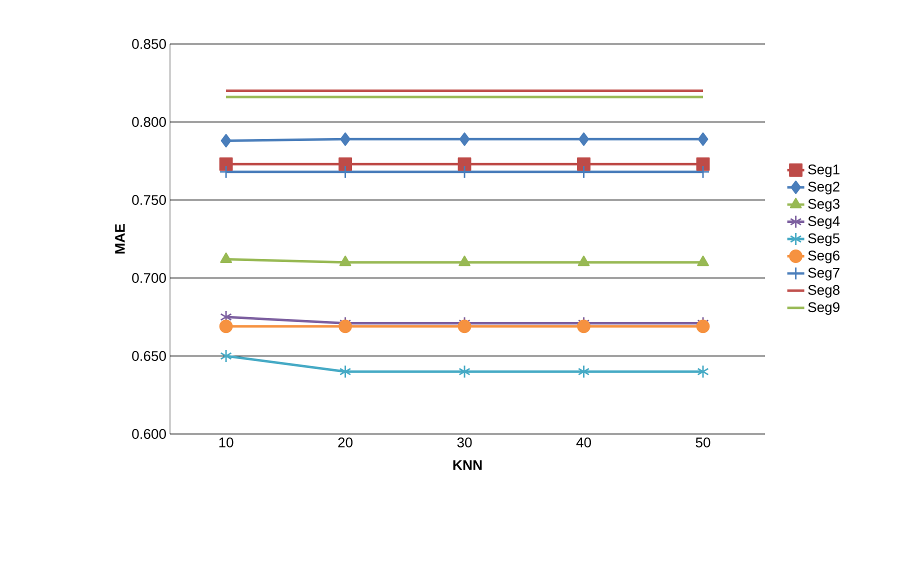  I want to click on legend-label: Seg7, so click(824, 274).